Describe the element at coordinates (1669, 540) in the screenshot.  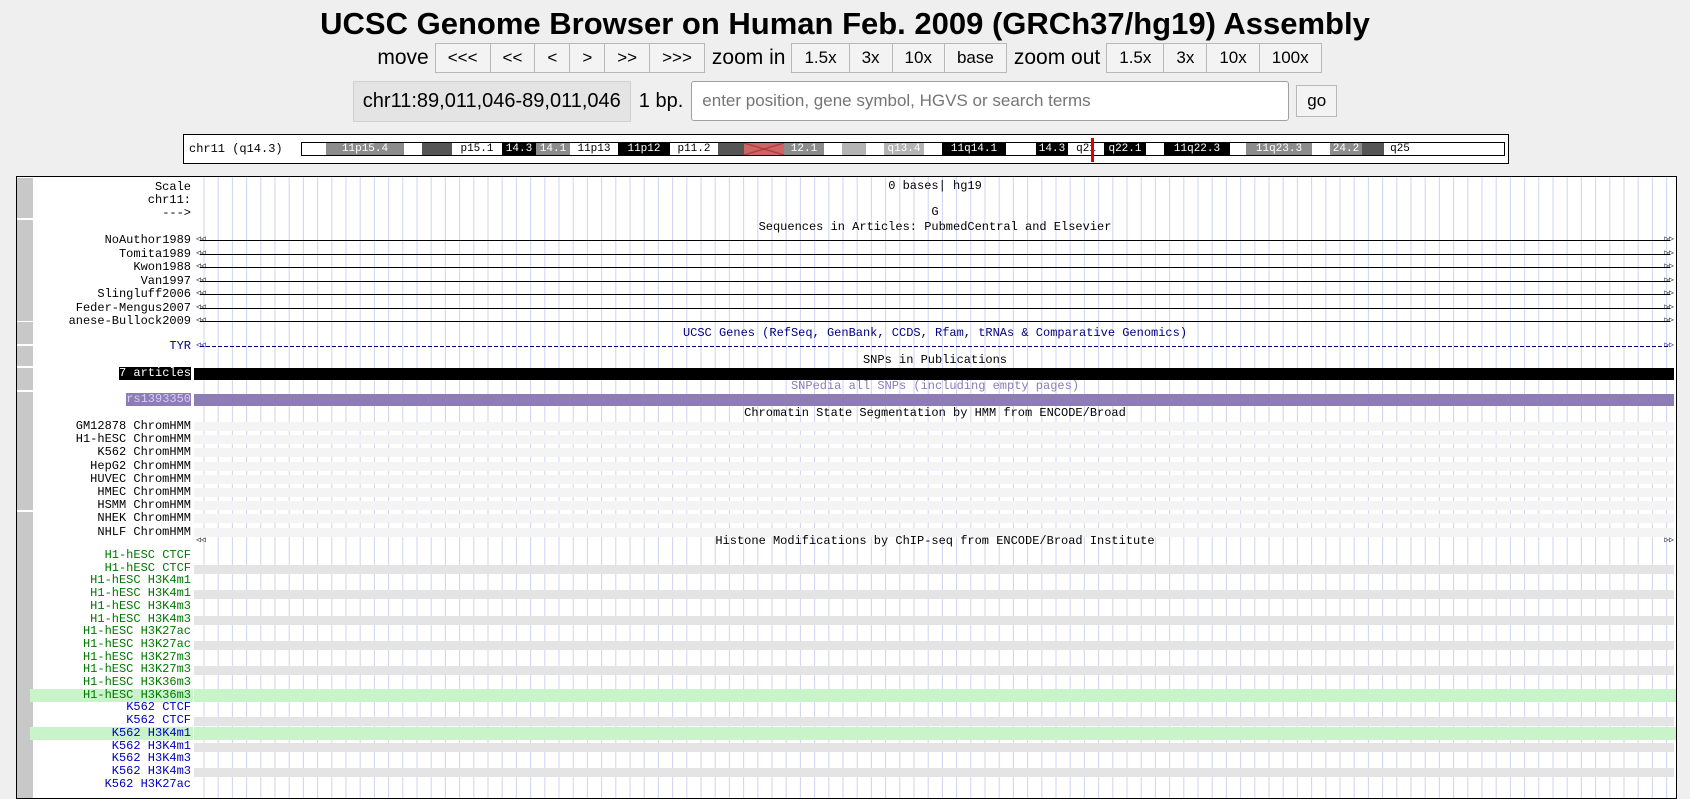
I see `histone-right-arrow-icon: ▷▷` at that location.